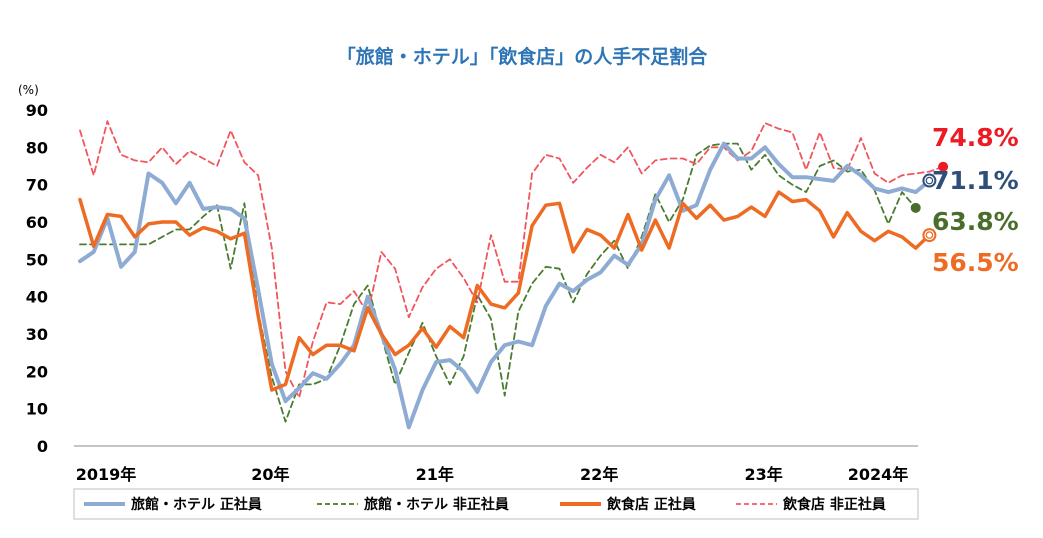 This screenshot has height=538, width=1043. Describe the element at coordinates (37, 259) in the screenshot. I see `y-tick-label: 50` at that location.